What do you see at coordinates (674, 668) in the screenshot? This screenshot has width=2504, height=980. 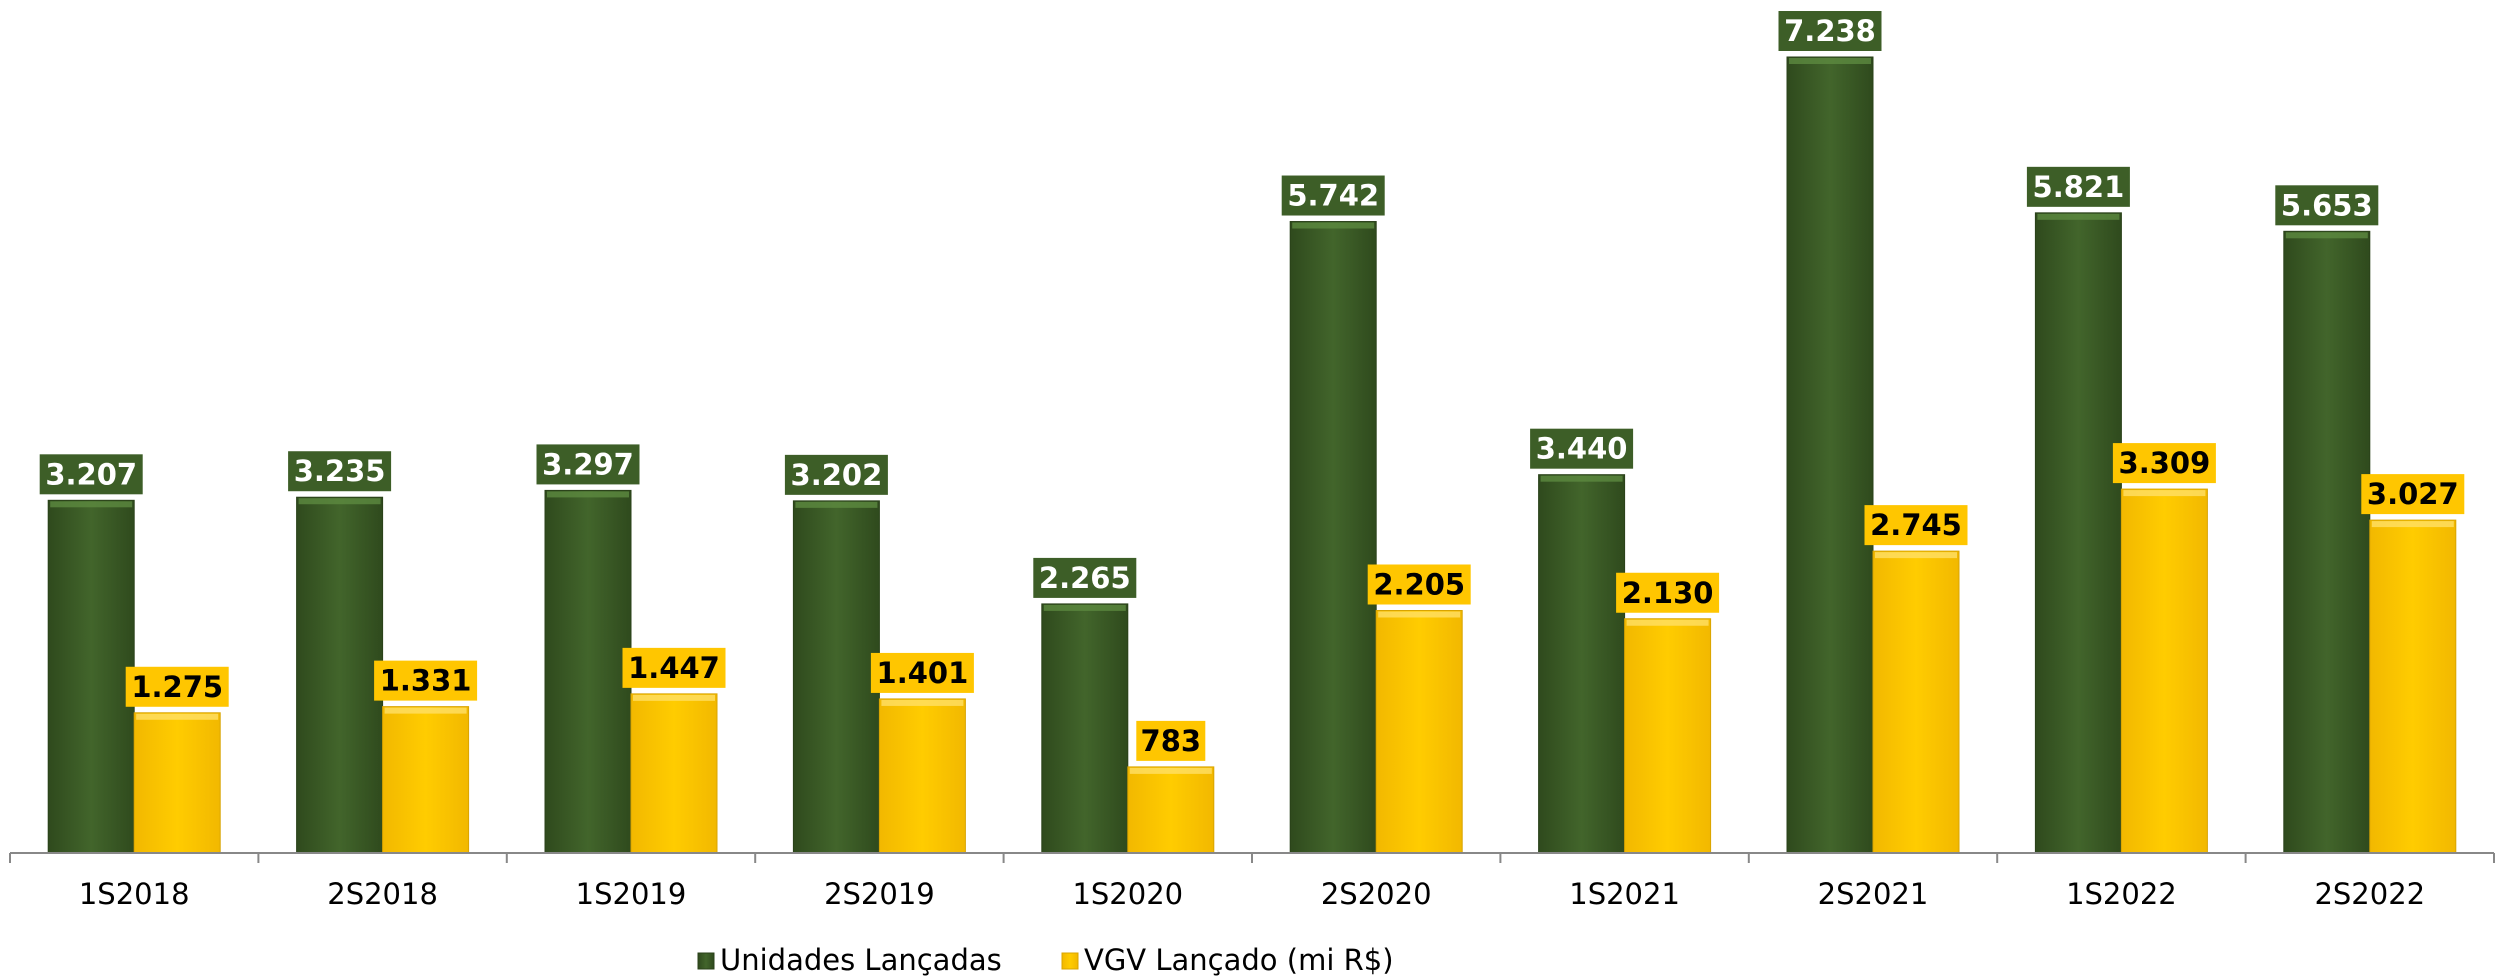 I see `data-label-vgv-1S2019: 1.447` at bounding box center [674, 668].